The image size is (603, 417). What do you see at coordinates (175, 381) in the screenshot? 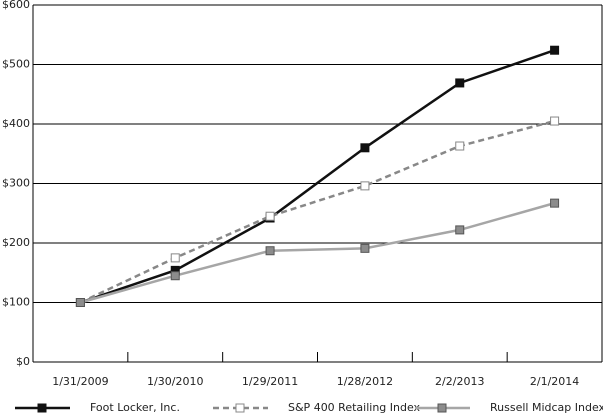
I see `x-tick-label: 1/30/2010` at bounding box center [175, 381].